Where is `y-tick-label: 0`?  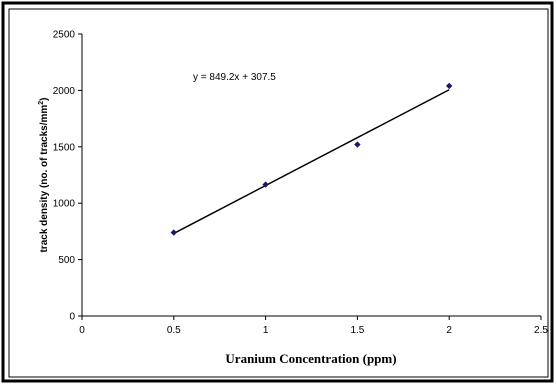 y-tick-label: 0 is located at coordinates (72, 317).